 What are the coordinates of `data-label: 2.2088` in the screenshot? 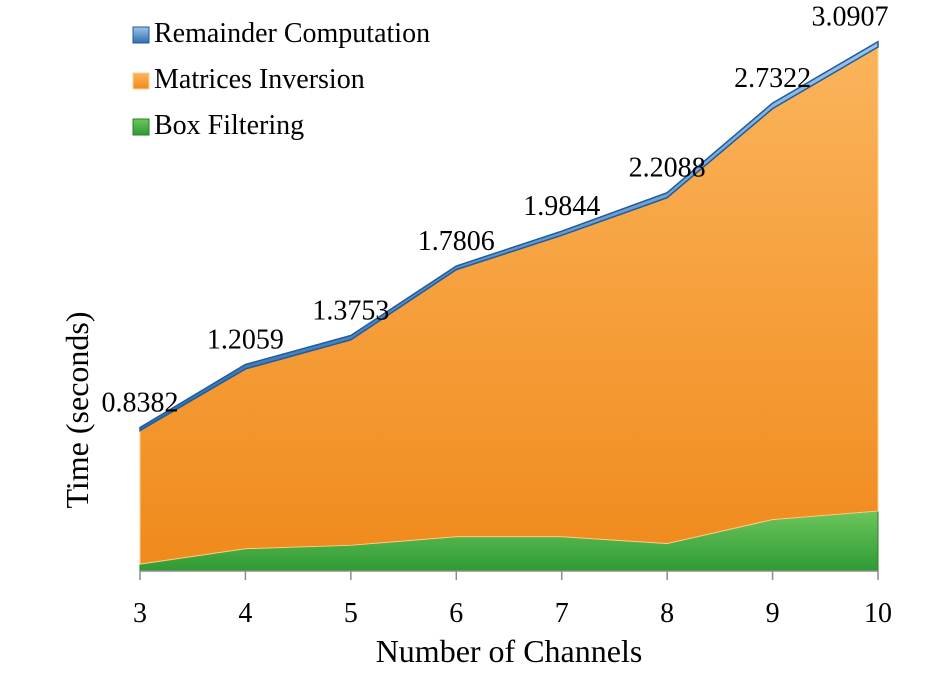 It's located at (667, 168).